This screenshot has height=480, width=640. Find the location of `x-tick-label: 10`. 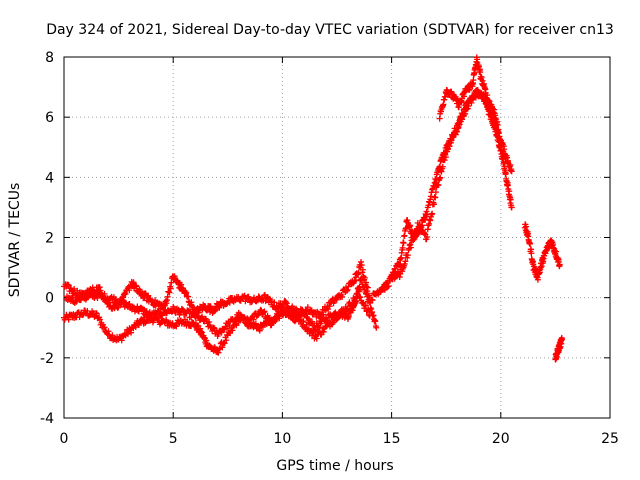

x-tick-label: 10 is located at coordinates (282, 439).